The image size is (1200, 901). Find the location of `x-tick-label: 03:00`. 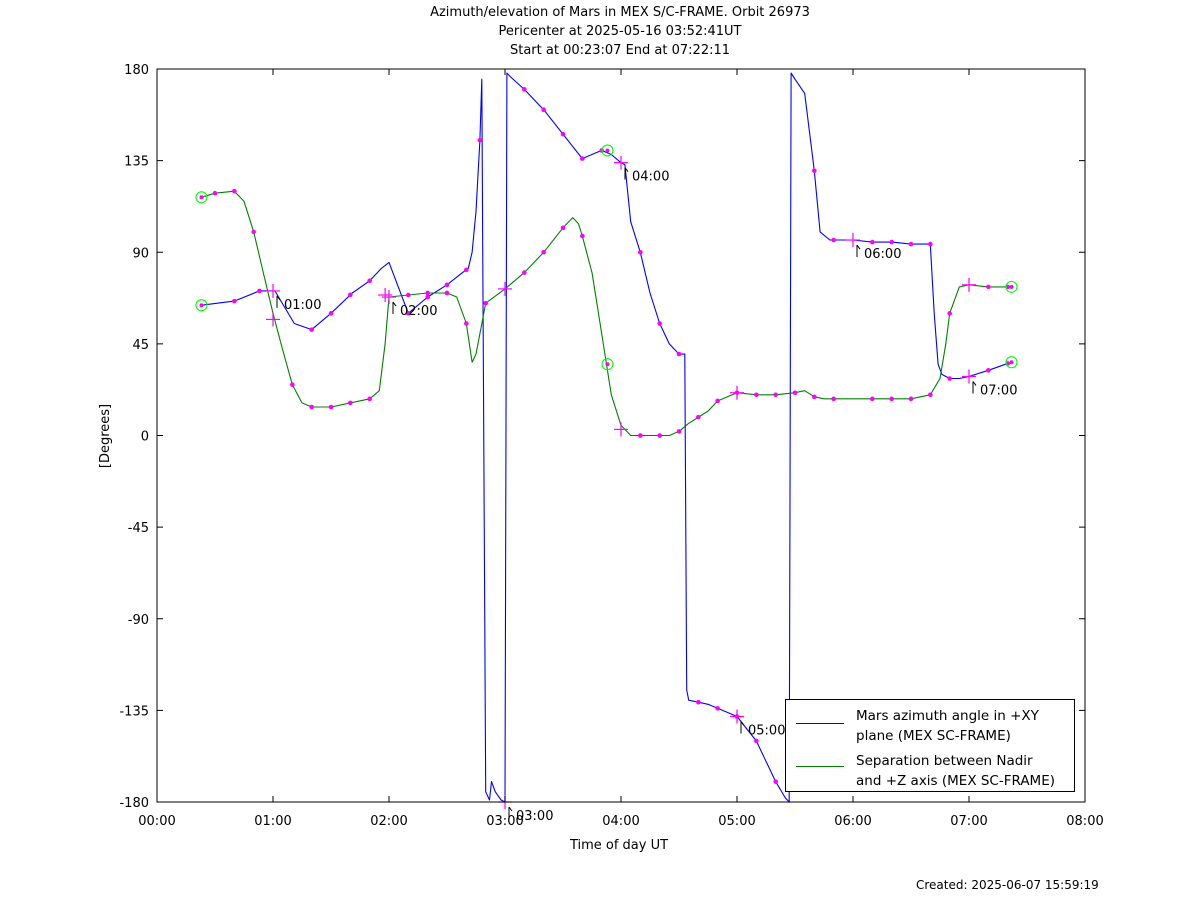

x-tick-label: 03:00 is located at coordinates (504, 821).